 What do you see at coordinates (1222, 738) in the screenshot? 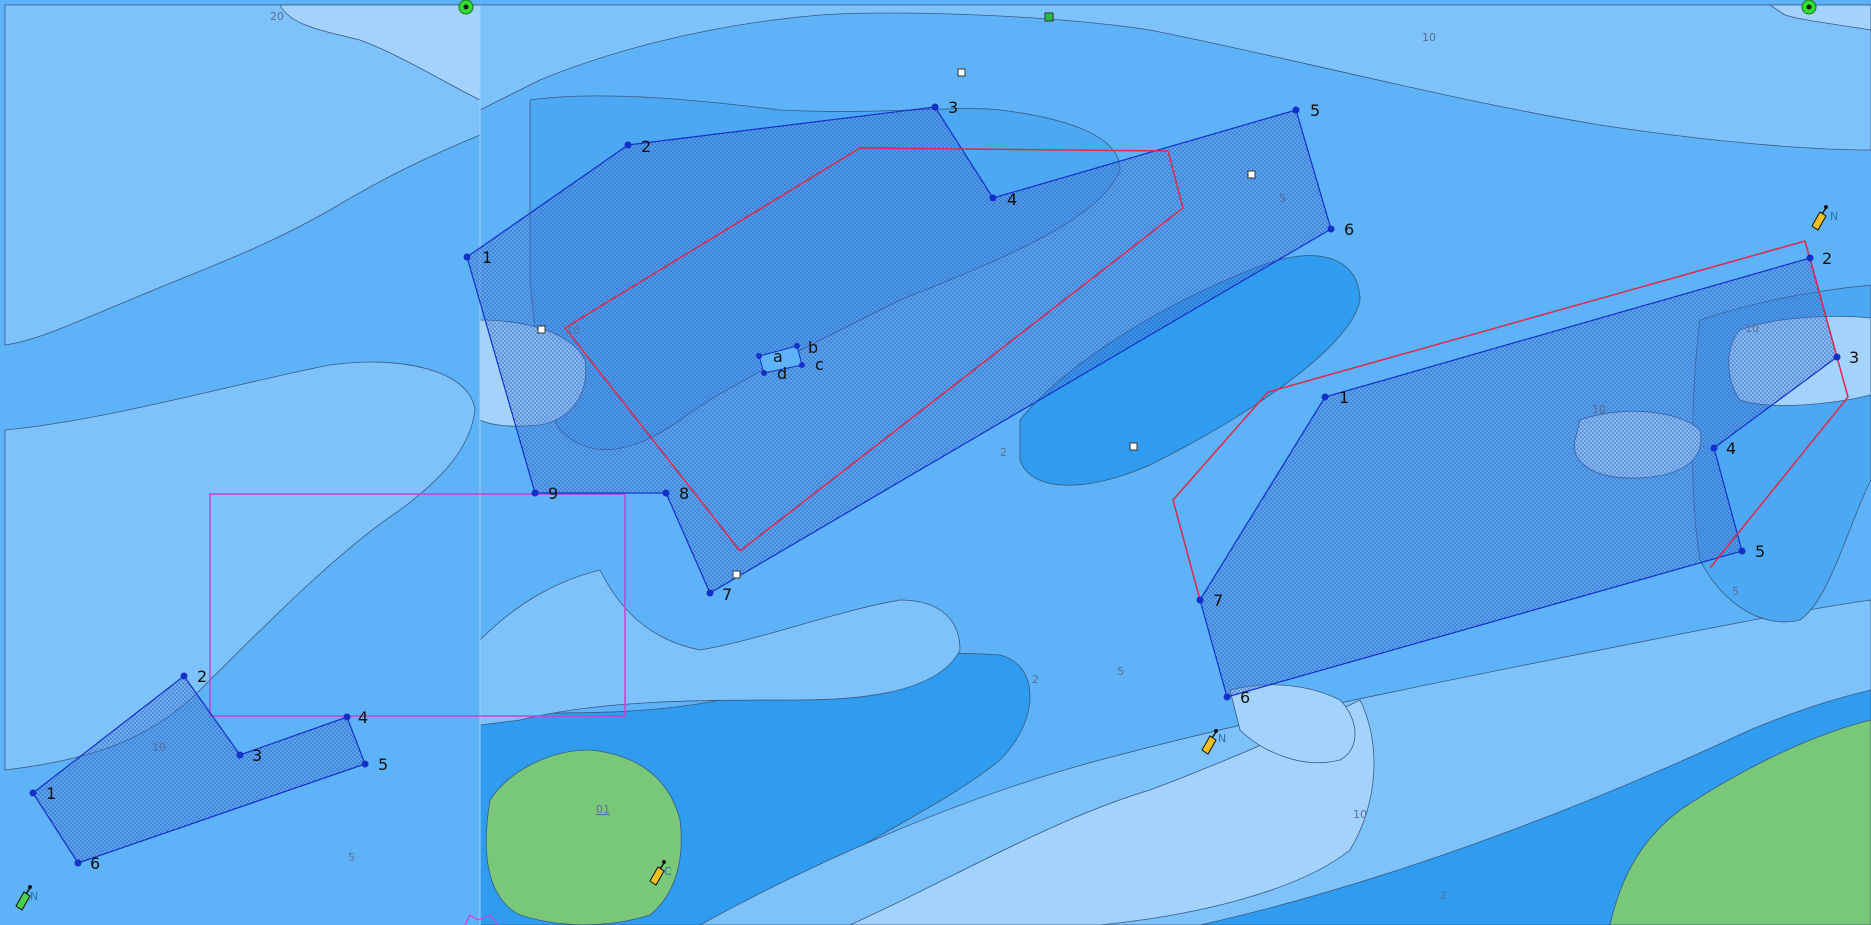
I see `buoy-label-middle: N` at bounding box center [1222, 738].